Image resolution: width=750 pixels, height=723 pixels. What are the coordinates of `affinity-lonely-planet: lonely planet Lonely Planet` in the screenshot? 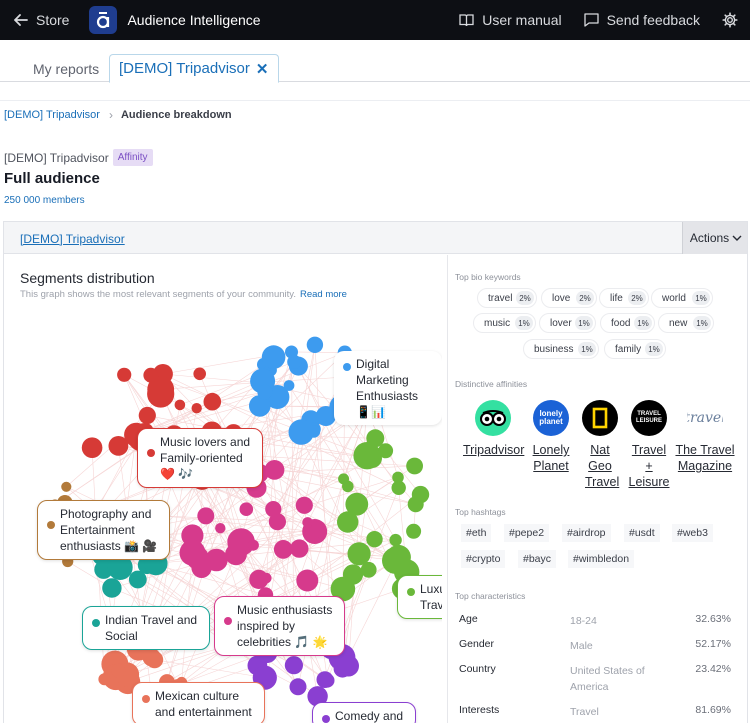 It's located at (551, 437).